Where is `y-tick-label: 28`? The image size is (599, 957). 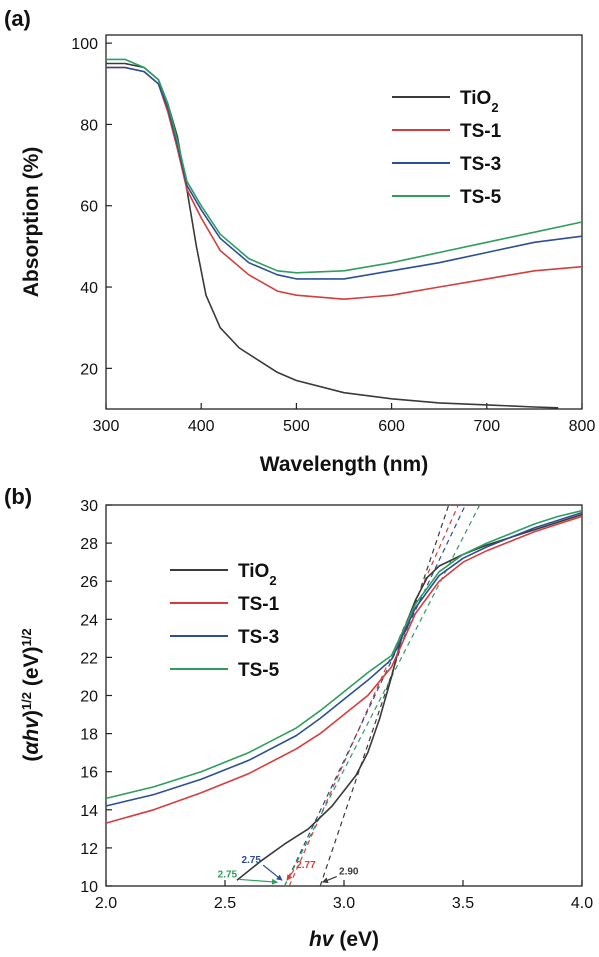 y-tick-label: 28 is located at coordinates (89, 544).